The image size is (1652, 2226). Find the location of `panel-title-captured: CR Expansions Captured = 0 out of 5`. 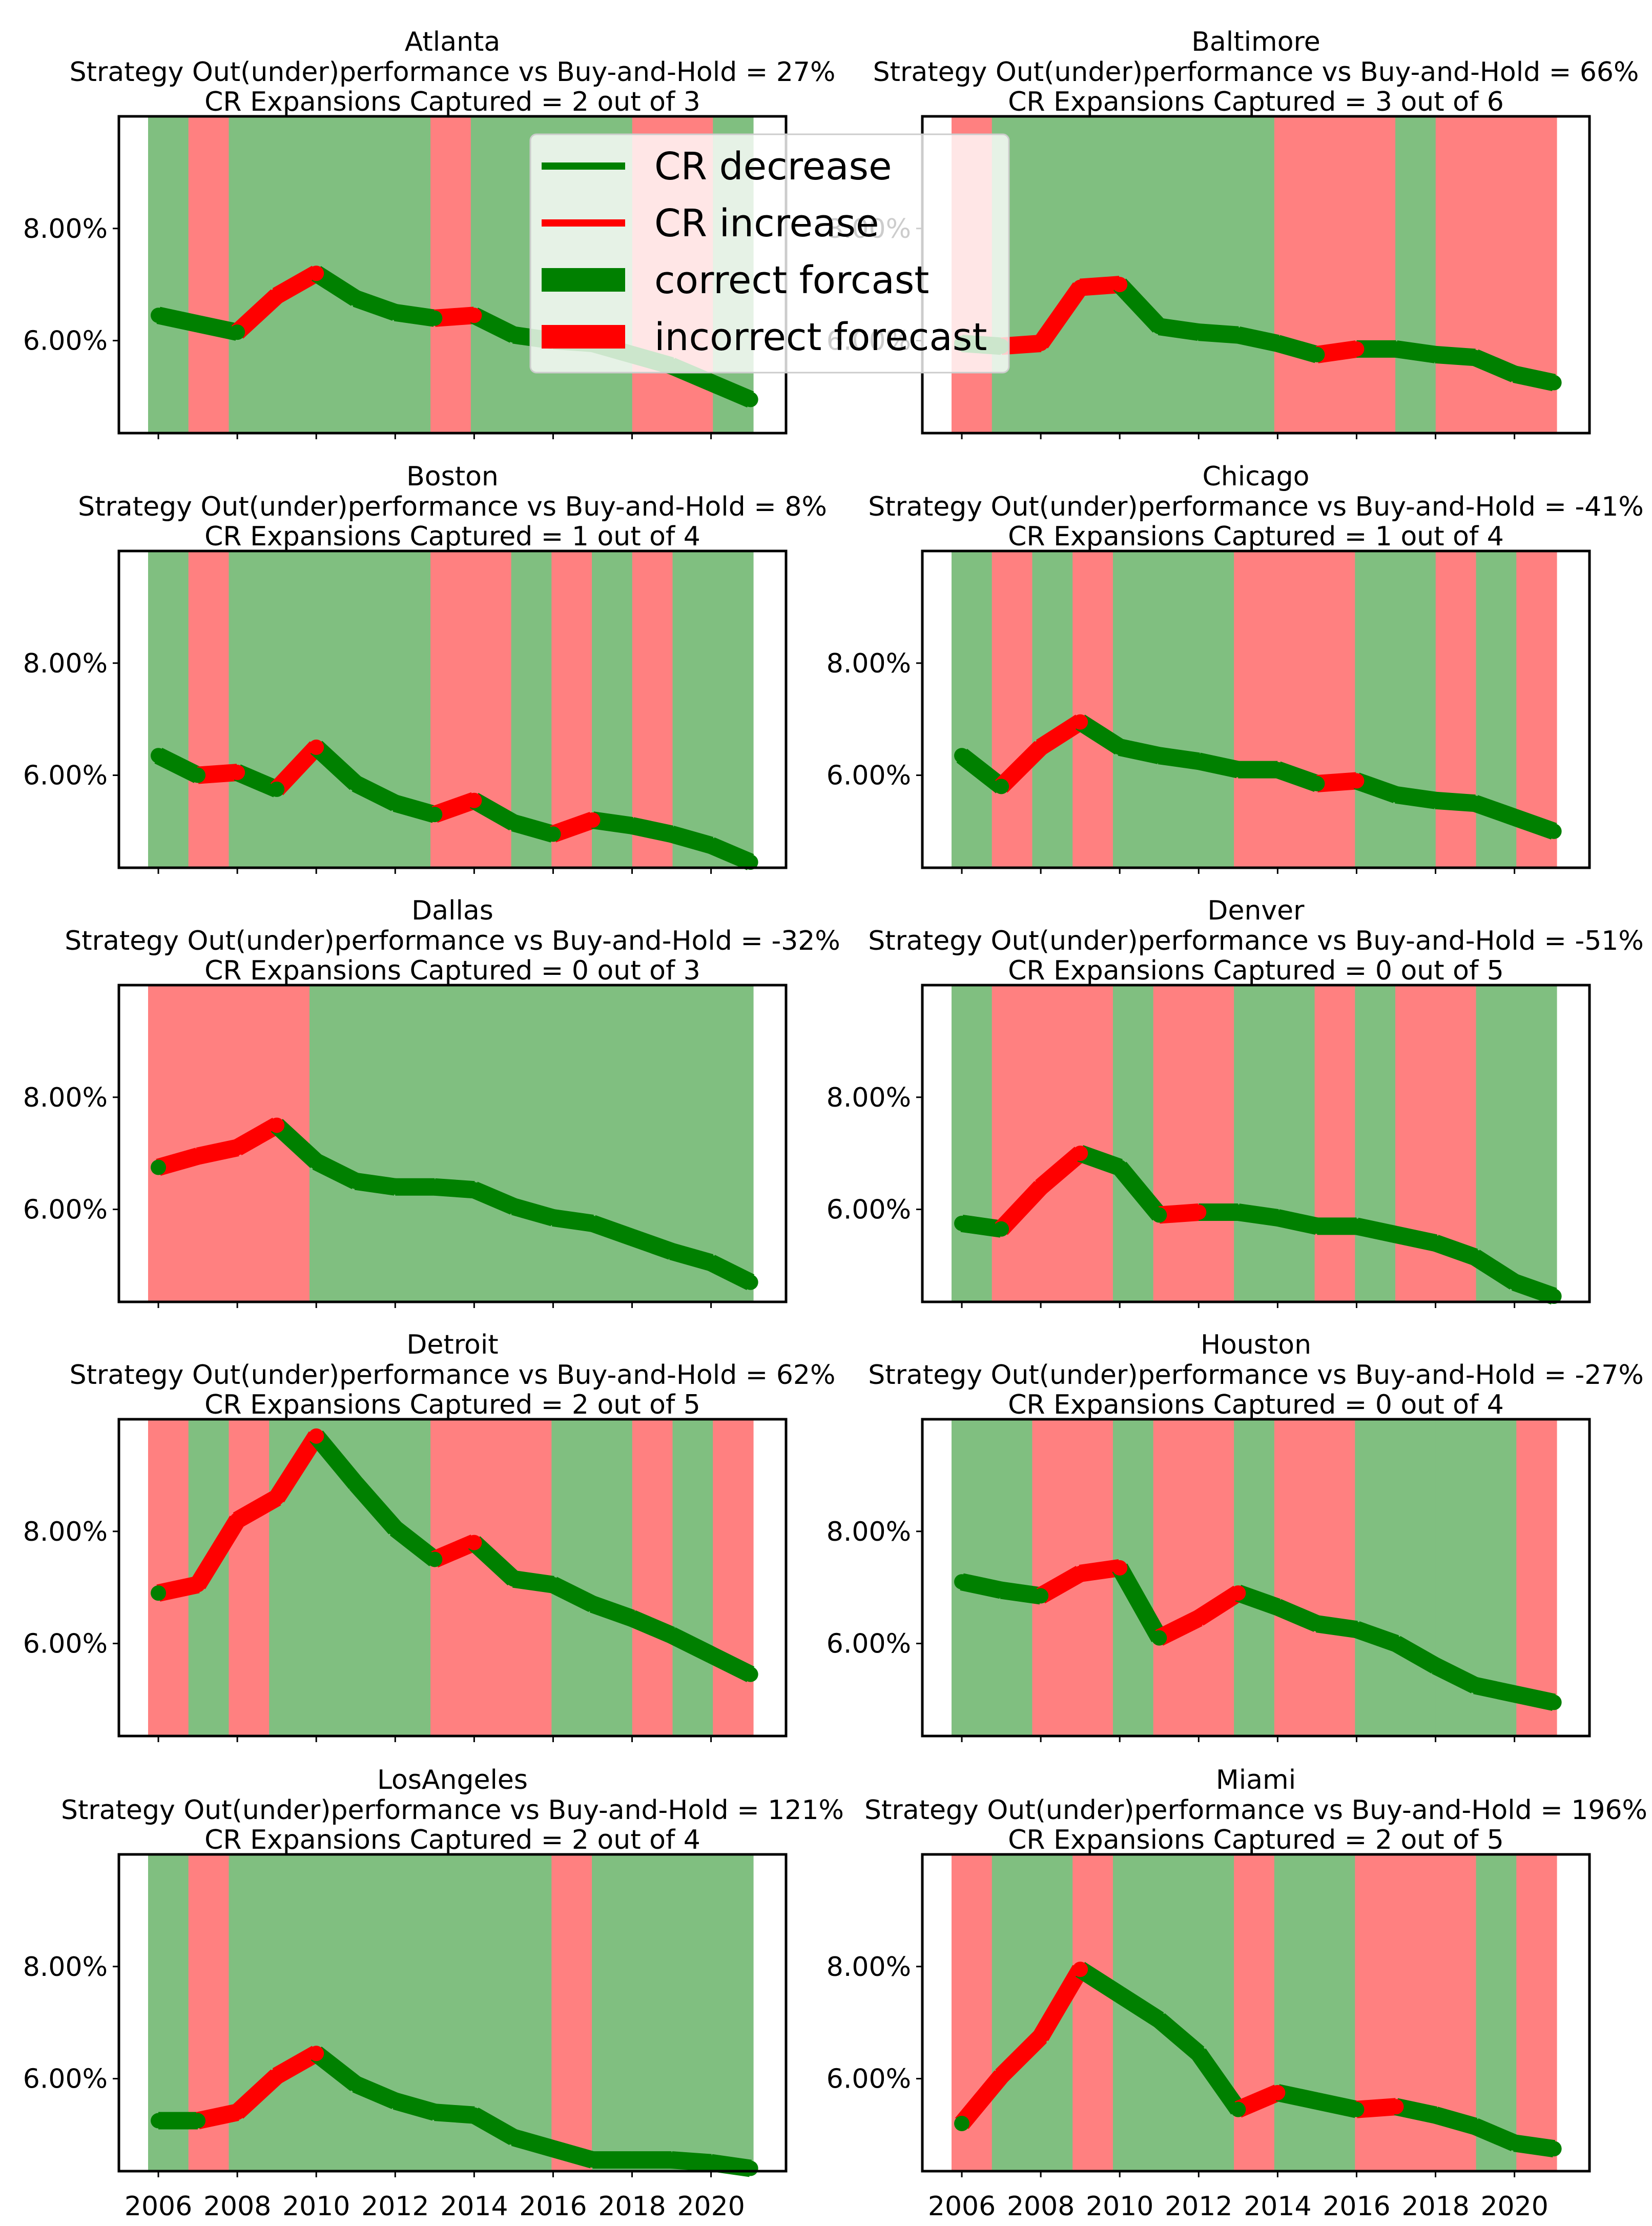

panel-title-captured: CR Expansions Captured = 0 out of 5 is located at coordinates (1256, 971).